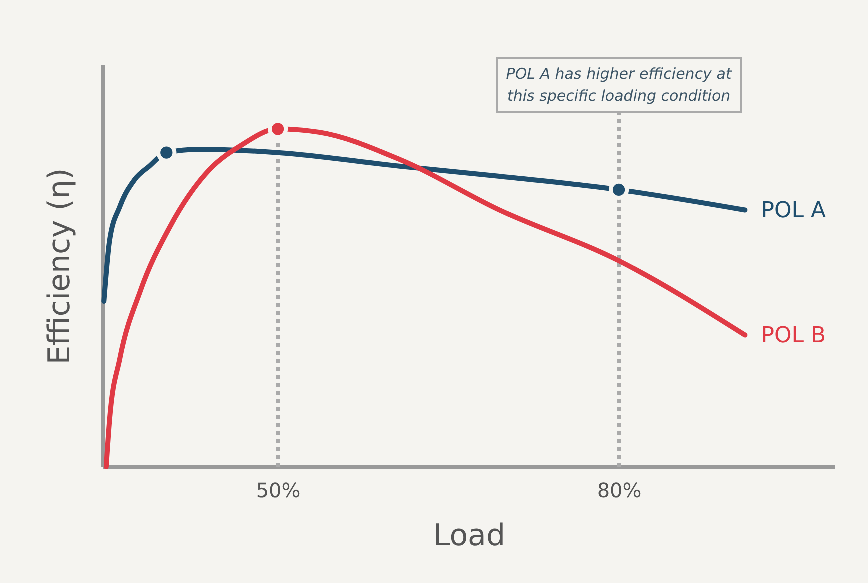  Describe the element at coordinates (793, 335) in the screenshot. I see `series-label: POL B` at that location.